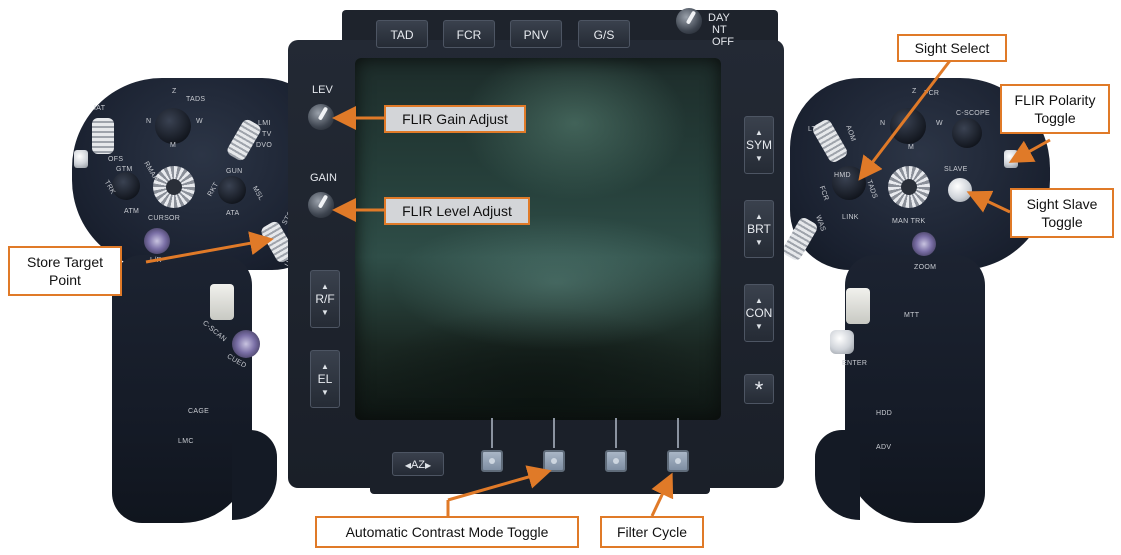 This screenshot has width=1121, height=555. What do you see at coordinates (911, 147) in the screenshot?
I see `label-m-right: M` at bounding box center [911, 147].